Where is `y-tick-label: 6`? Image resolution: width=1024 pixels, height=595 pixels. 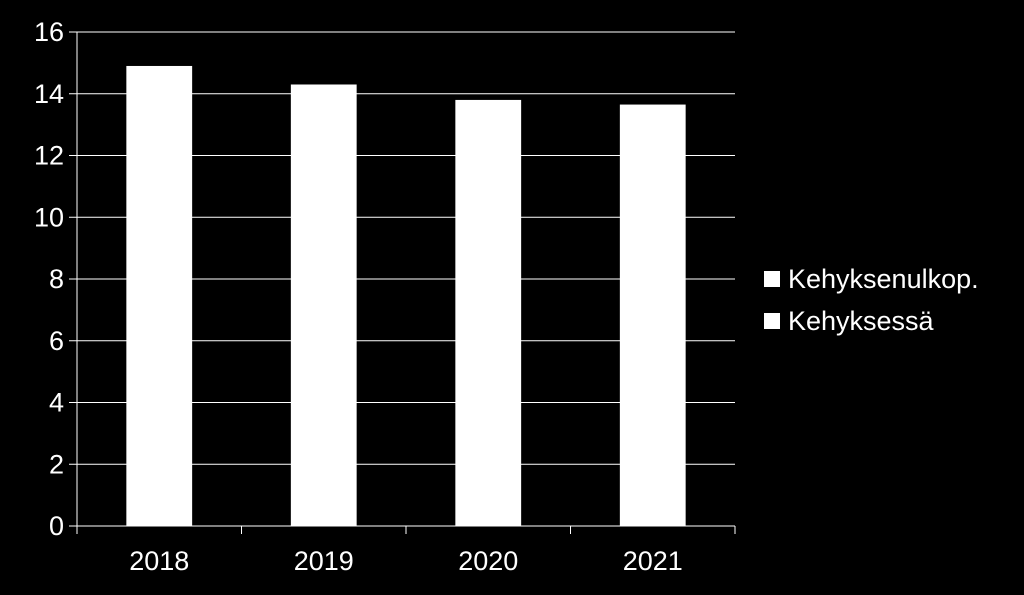 y-tick-label: 6 is located at coordinates (56, 341).